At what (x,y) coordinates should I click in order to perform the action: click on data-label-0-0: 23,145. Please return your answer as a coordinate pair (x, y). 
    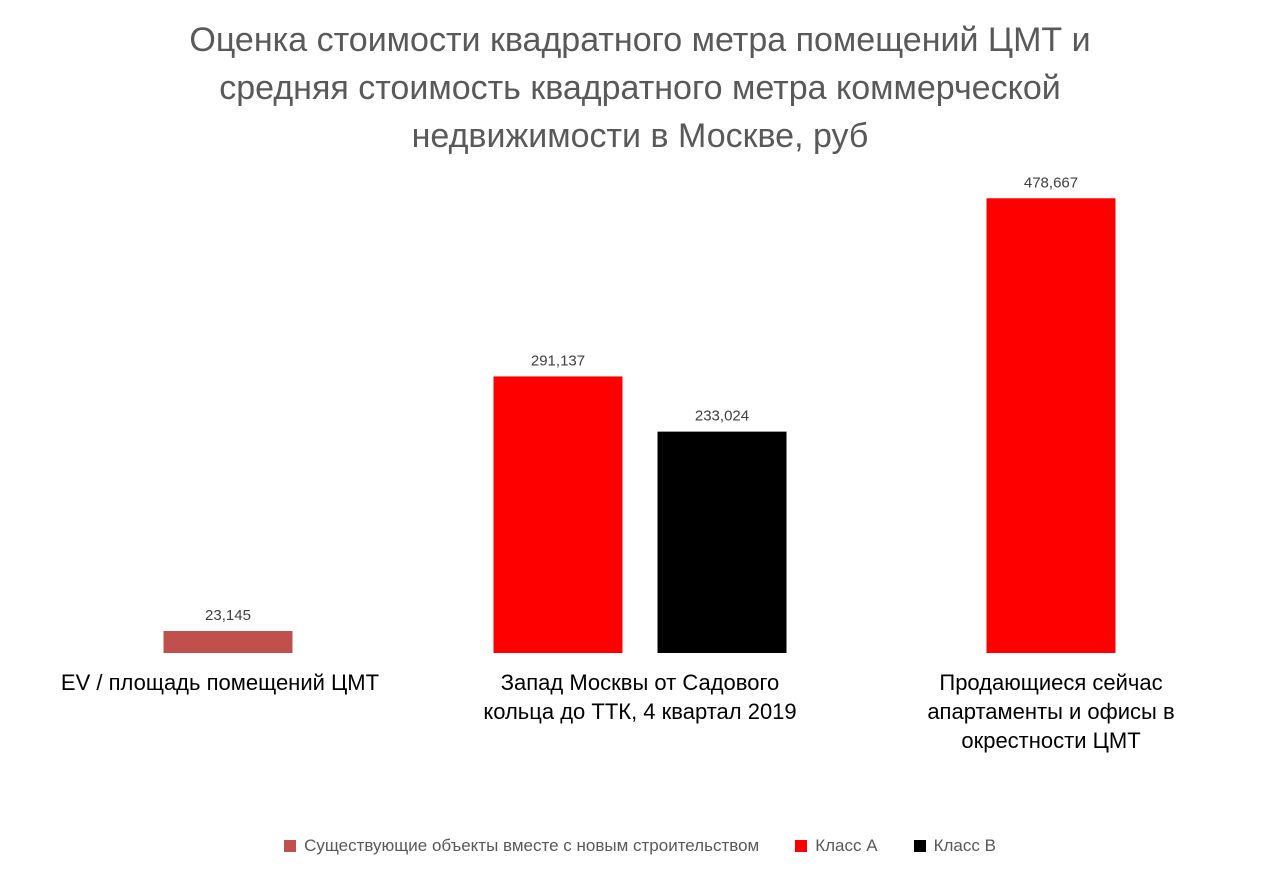
    Looking at the image, I should click on (228, 615).